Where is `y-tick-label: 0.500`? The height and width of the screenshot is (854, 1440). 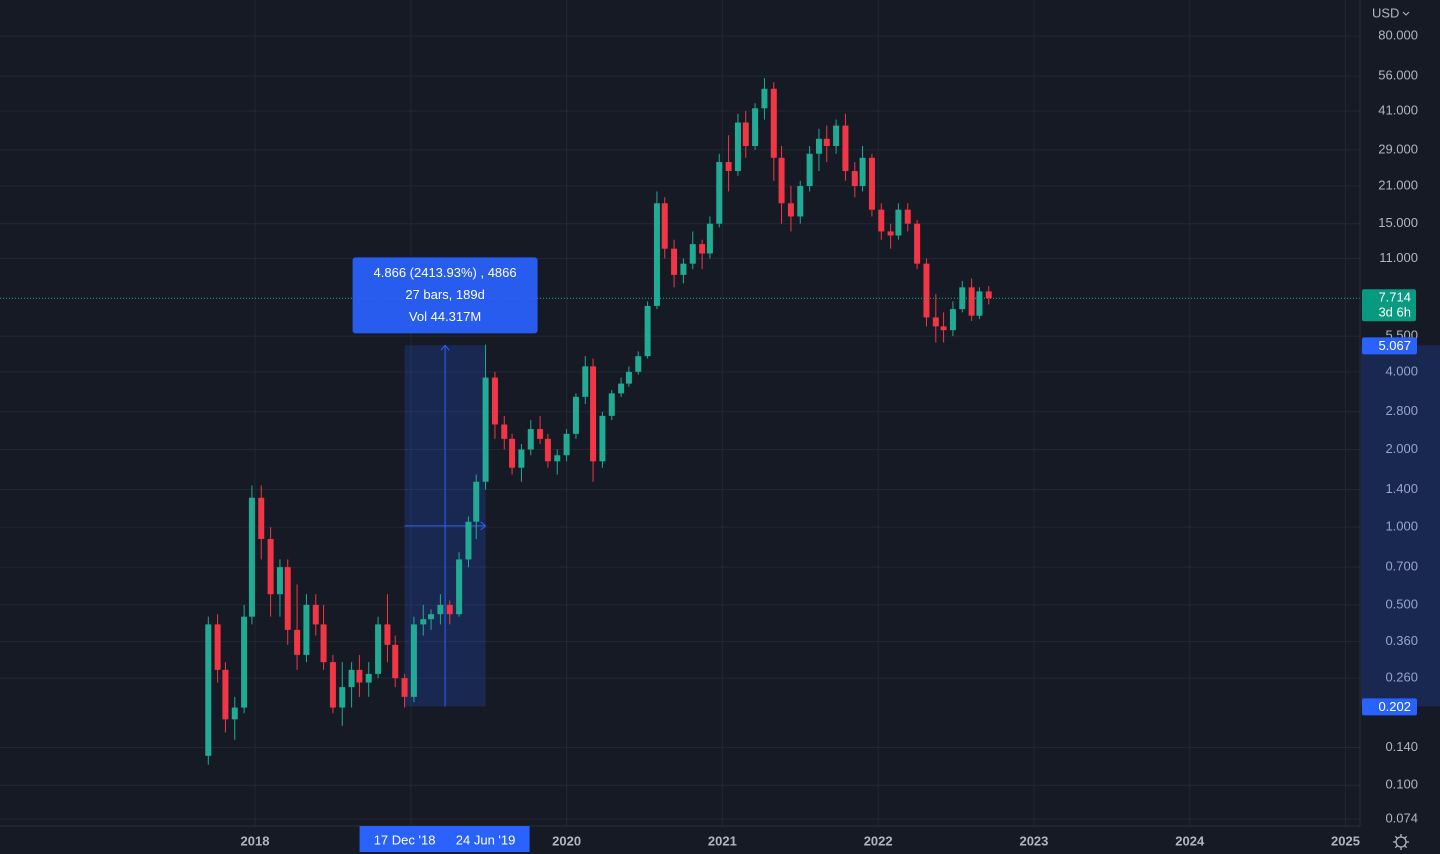
y-tick-label: 0.500 is located at coordinates (1401, 603).